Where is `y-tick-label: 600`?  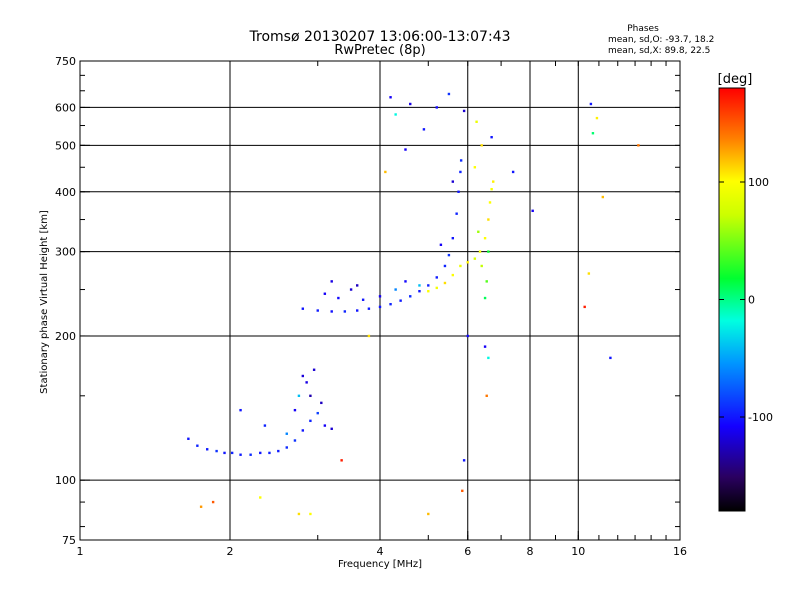
y-tick-label: 600 is located at coordinates (65, 107).